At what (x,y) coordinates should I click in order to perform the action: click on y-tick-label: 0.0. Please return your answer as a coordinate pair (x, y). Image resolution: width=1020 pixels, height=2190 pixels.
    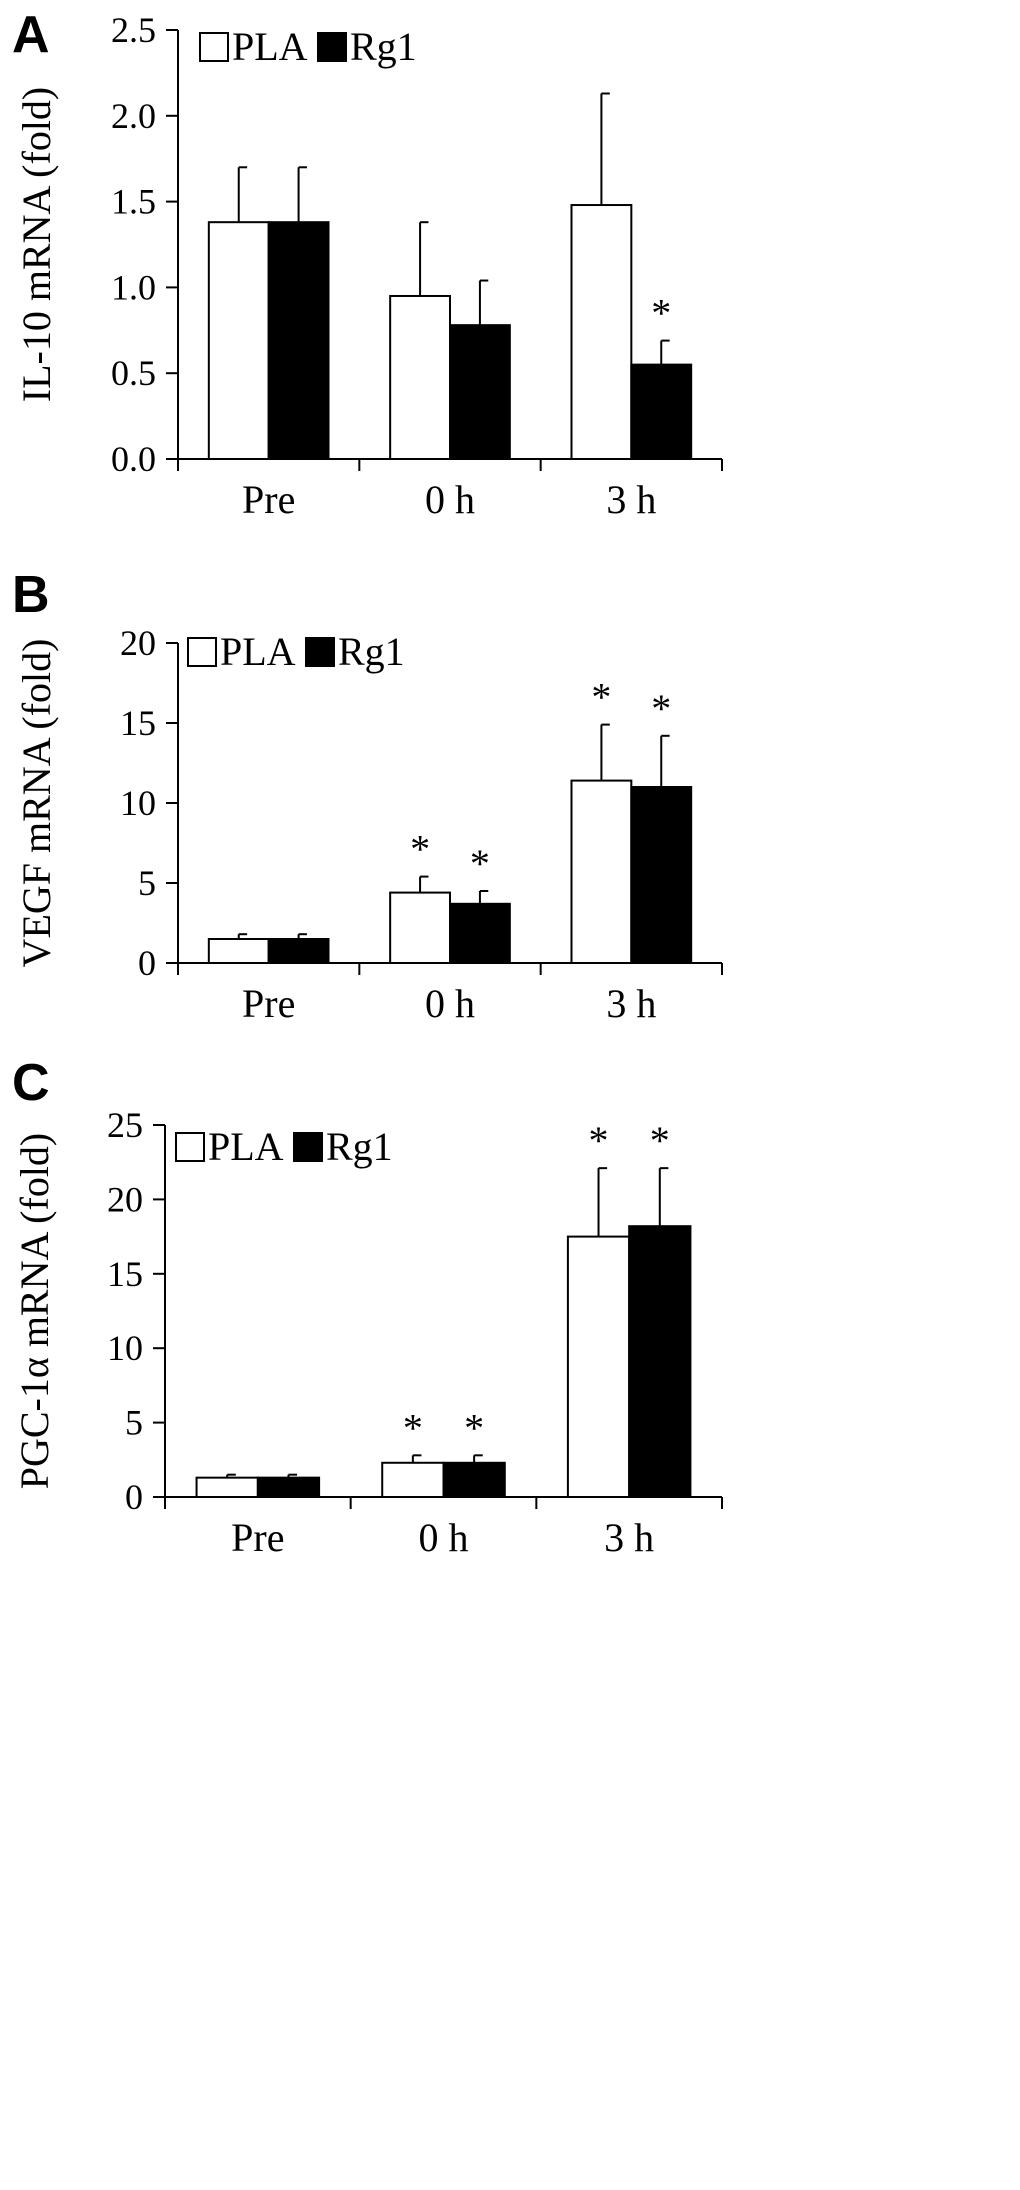
    Looking at the image, I should click on (133, 459).